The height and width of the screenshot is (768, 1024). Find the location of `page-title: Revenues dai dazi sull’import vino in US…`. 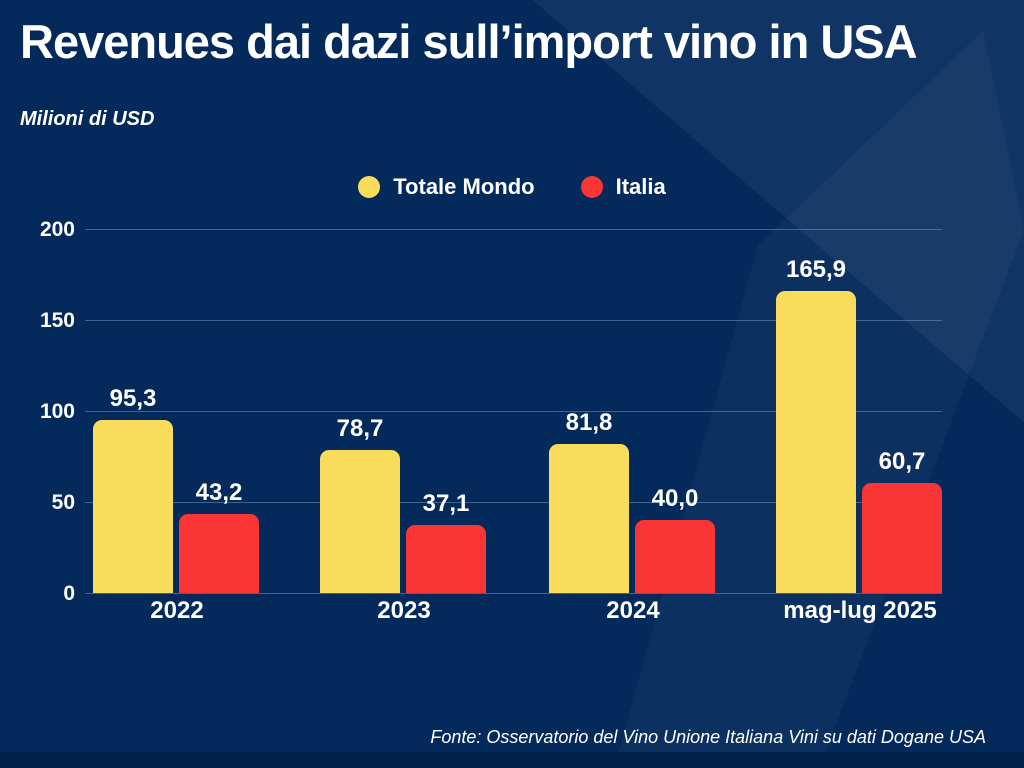

page-title: Revenues dai dazi sull’import vino in US… is located at coordinates (469, 41).